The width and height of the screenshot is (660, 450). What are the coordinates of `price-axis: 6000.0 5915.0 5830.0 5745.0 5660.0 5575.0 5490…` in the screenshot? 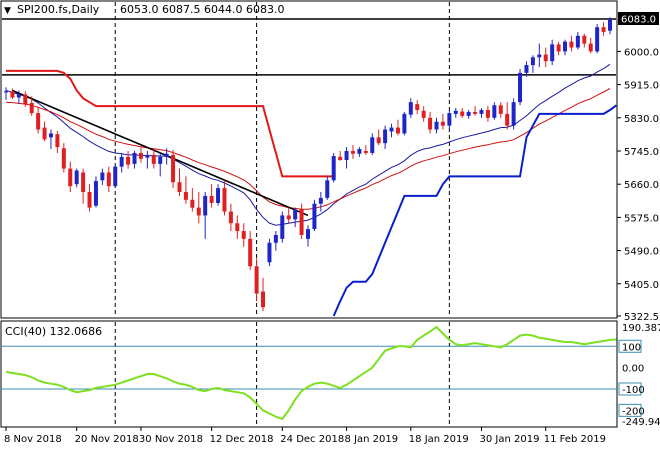 It's located at (638, 167).